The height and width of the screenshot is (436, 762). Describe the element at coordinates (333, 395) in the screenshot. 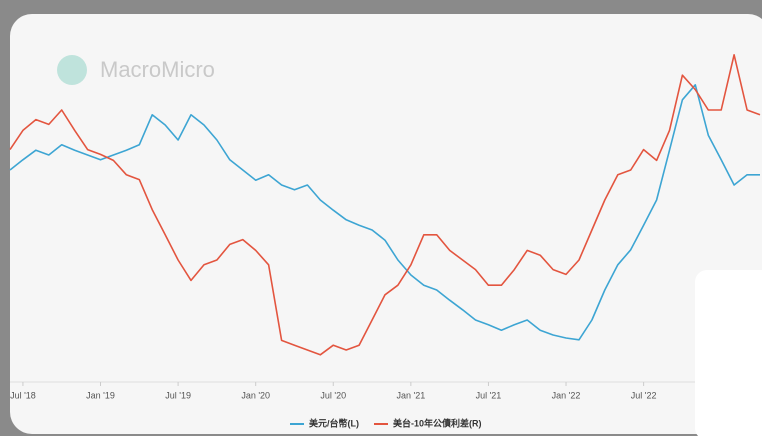

I see `x-tick-label: Jul '20` at that location.